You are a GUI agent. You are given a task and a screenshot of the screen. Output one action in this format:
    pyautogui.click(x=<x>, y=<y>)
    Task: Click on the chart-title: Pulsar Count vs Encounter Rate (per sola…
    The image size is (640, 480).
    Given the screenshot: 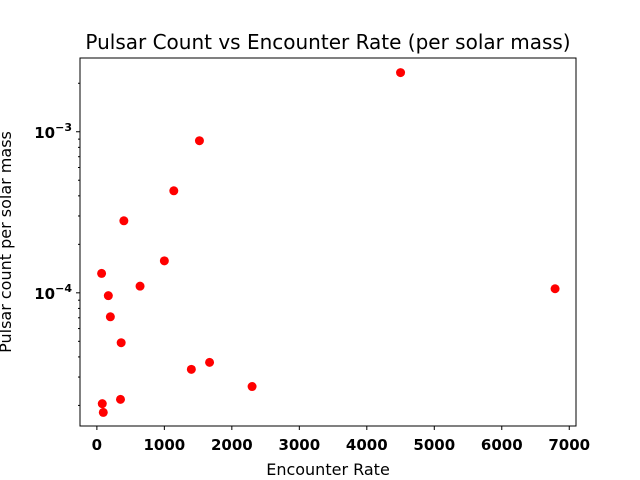 What is the action you would take?
    pyautogui.click(x=327, y=42)
    